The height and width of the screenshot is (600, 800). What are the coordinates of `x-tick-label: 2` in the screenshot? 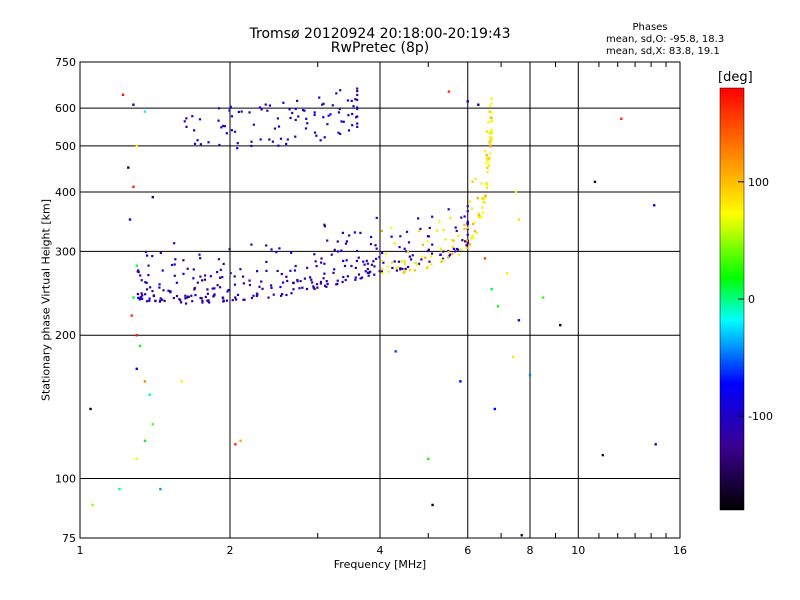 It's located at (230, 550).